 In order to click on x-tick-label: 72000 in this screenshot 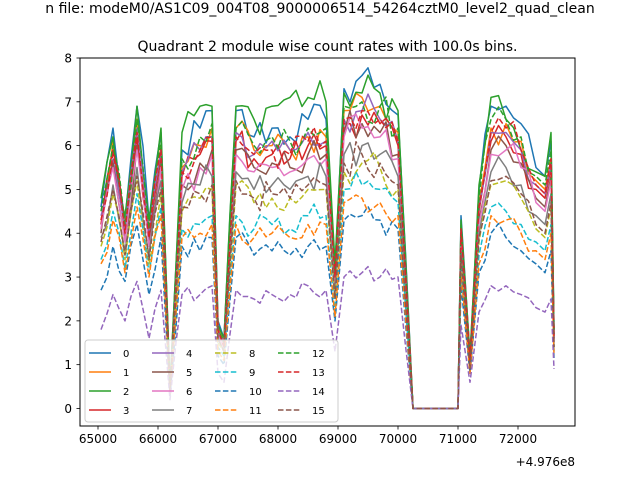, I will do `click(518, 439)`.